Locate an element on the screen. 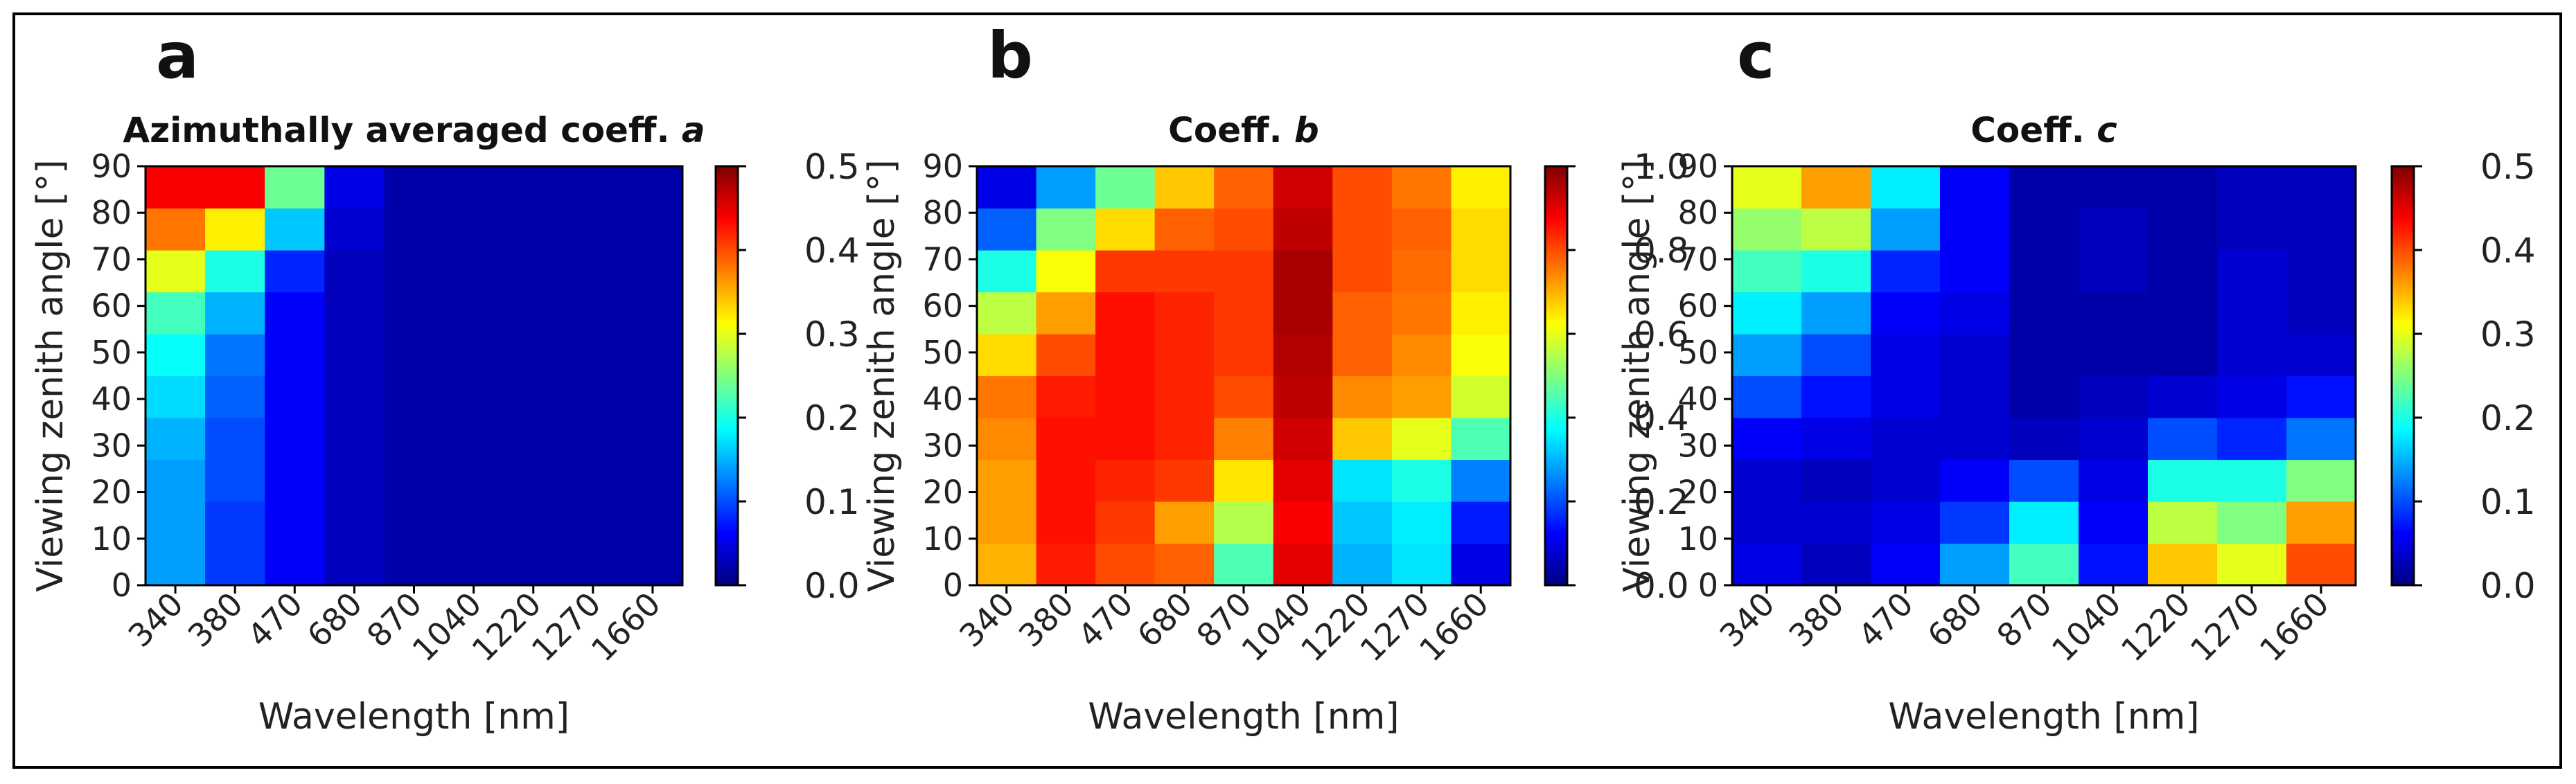 This screenshot has width=2576, height=784. colorbar-tick-label: 0.6 is located at coordinates (1661, 335).